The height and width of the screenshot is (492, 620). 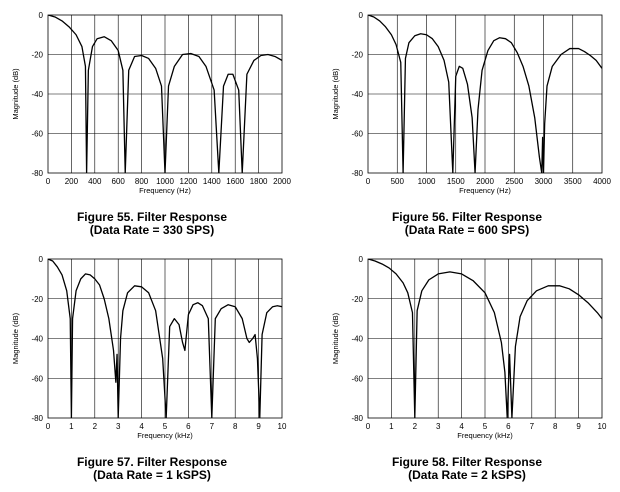 I want to click on figure-caption-rate: (Data Rate = 600 SPS), so click(x=467, y=230).